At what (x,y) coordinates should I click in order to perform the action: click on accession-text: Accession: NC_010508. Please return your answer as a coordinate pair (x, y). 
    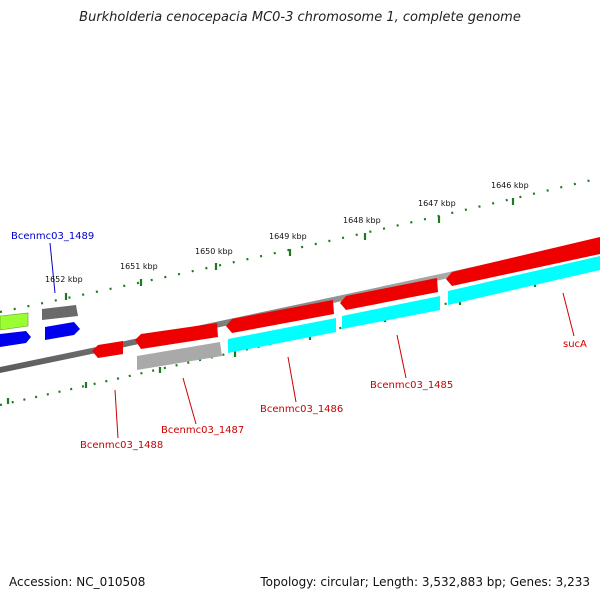
    Looking at the image, I should click on (77, 582).